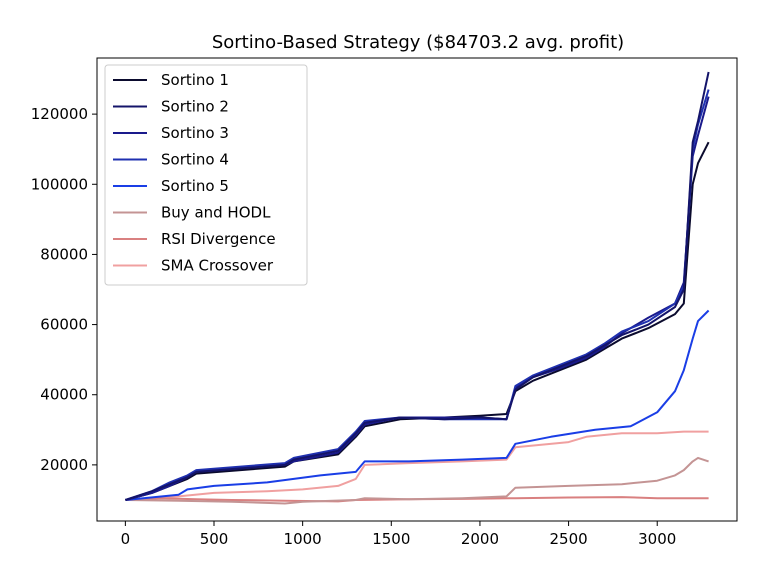 Image resolution: width=772 pixels, height=584 pixels. Describe the element at coordinates (195, 133) in the screenshot. I see `legend-entry-label: Sortino 3` at that location.